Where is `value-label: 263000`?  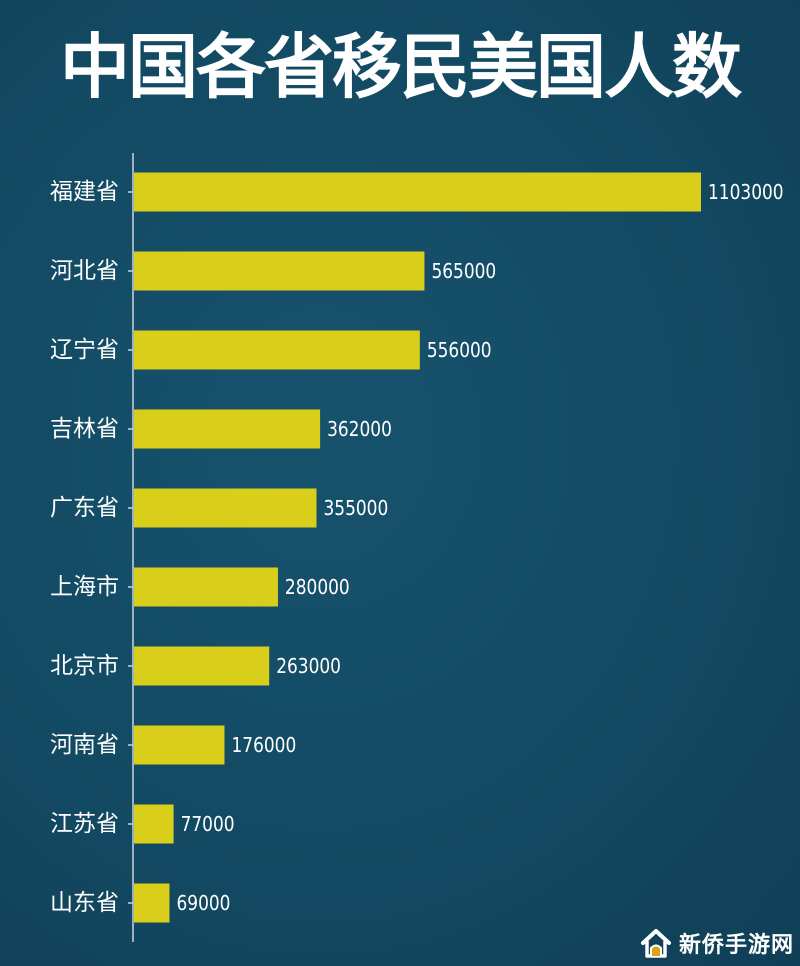 value-label: 263000 is located at coordinates (308, 666).